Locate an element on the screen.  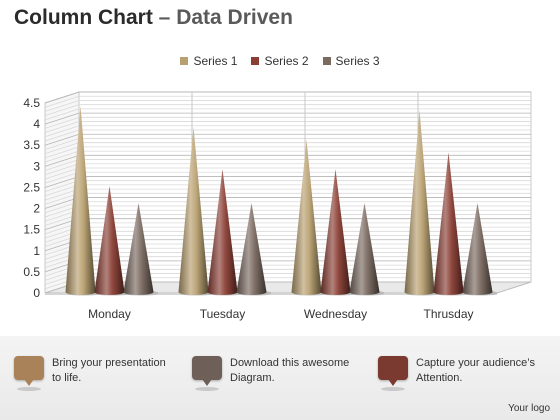
cone-series-3-wednesday is located at coordinates (367, 249).